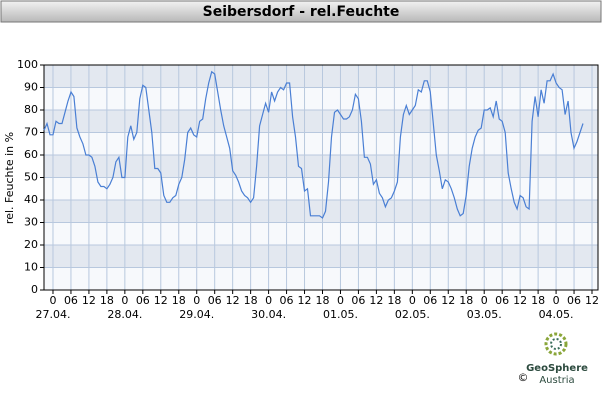  I want to click on chart-title: Seibersdorf - rel.Feuchte, so click(301, 12).